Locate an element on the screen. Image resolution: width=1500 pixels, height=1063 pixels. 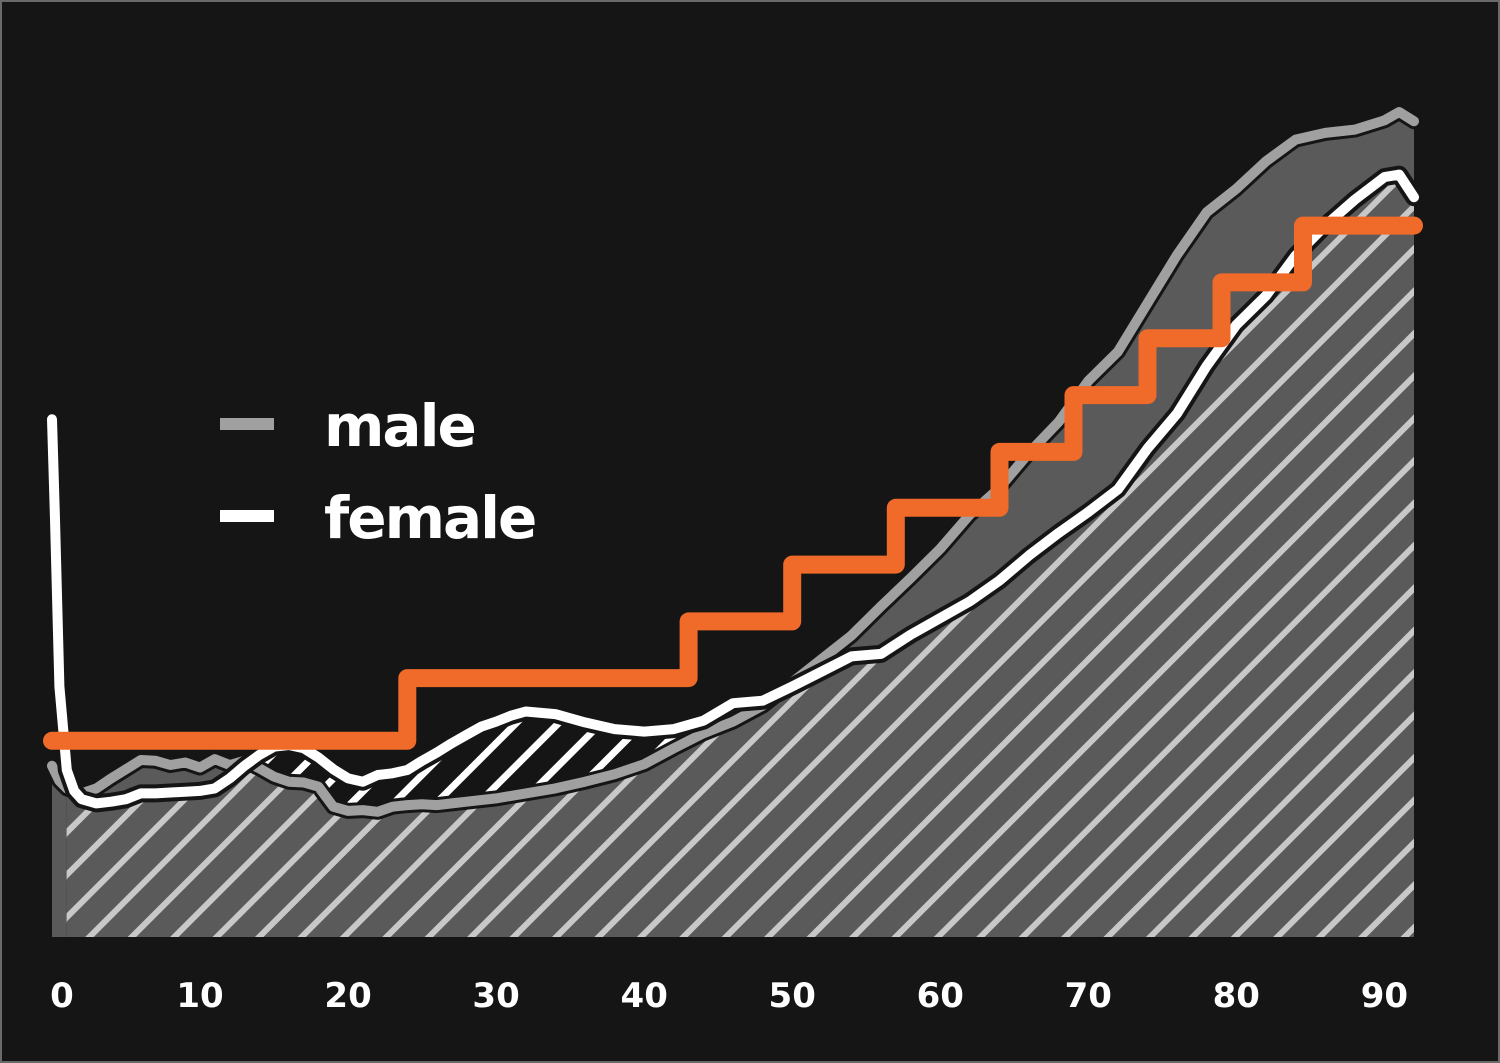
x-tick-label: 40 is located at coordinates (644, 996).